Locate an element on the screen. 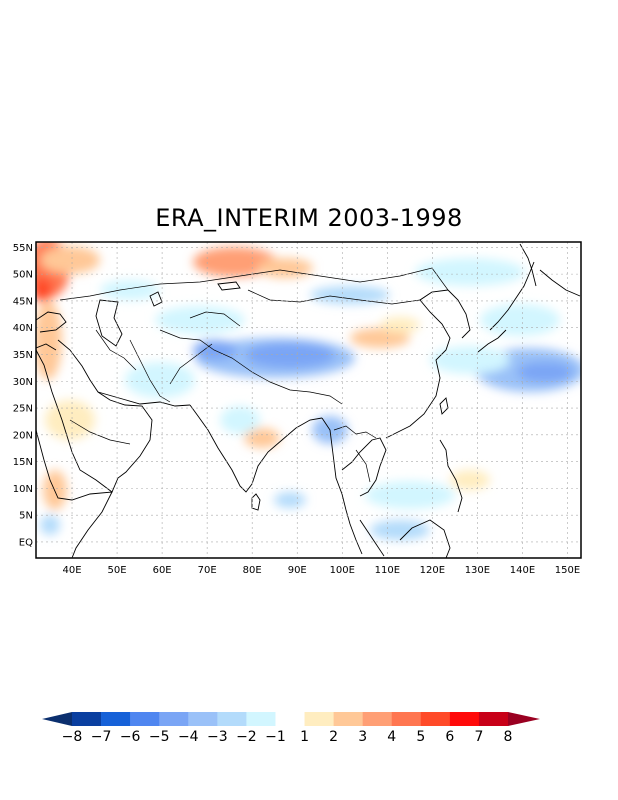 The image size is (618, 800). coast-arabia is located at coordinates (94, 416).